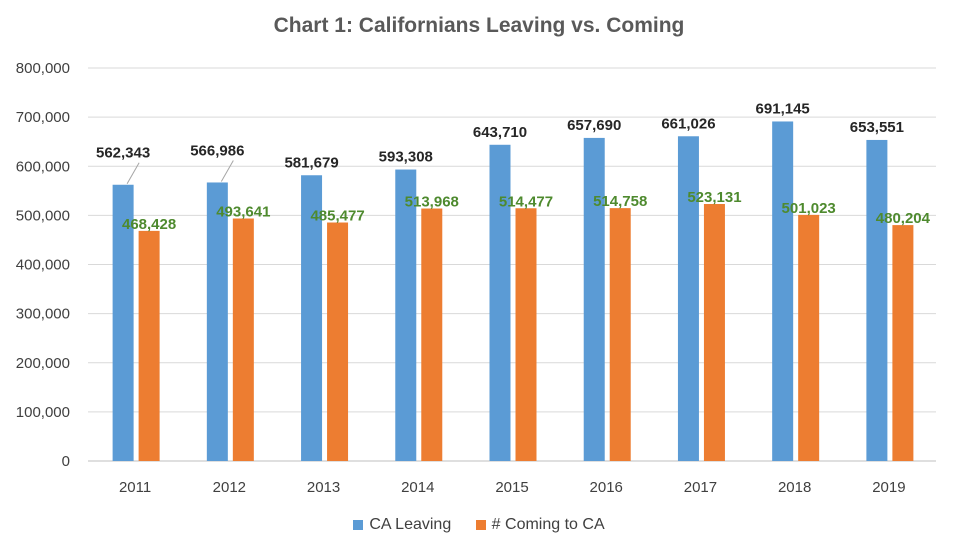  What do you see at coordinates (43, 68) in the screenshot?
I see `y-tick-label: 800,000` at bounding box center [43, 68].